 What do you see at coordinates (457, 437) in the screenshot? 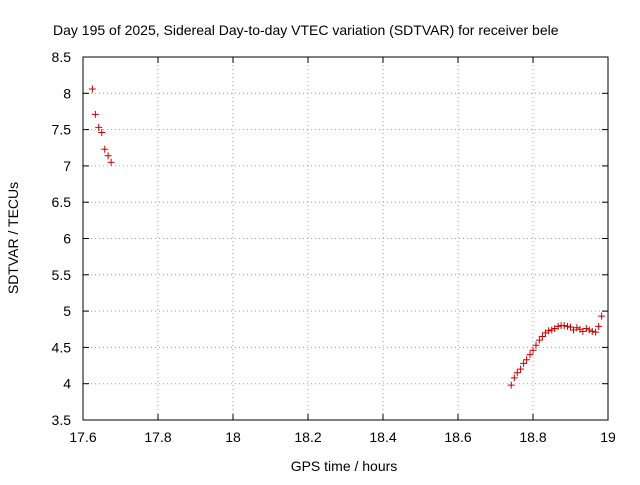
I see `x-tick-label: 18.6` at bounding box center [457, 437].